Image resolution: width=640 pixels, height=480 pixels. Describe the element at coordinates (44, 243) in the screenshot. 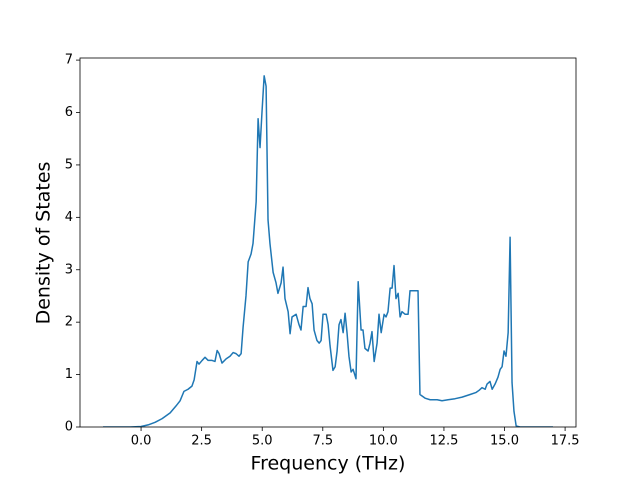

I see `y-axis-label: Density of States` at that location.